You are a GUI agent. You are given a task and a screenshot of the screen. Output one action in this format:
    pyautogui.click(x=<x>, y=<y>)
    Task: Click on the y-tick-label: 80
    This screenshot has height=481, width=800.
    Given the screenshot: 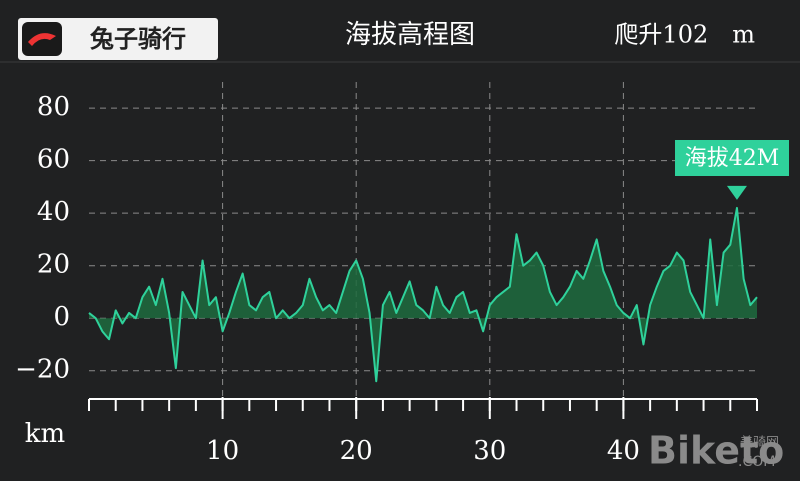 What is the action you would take?
    pyautogui.click(x=53, y=107)
    